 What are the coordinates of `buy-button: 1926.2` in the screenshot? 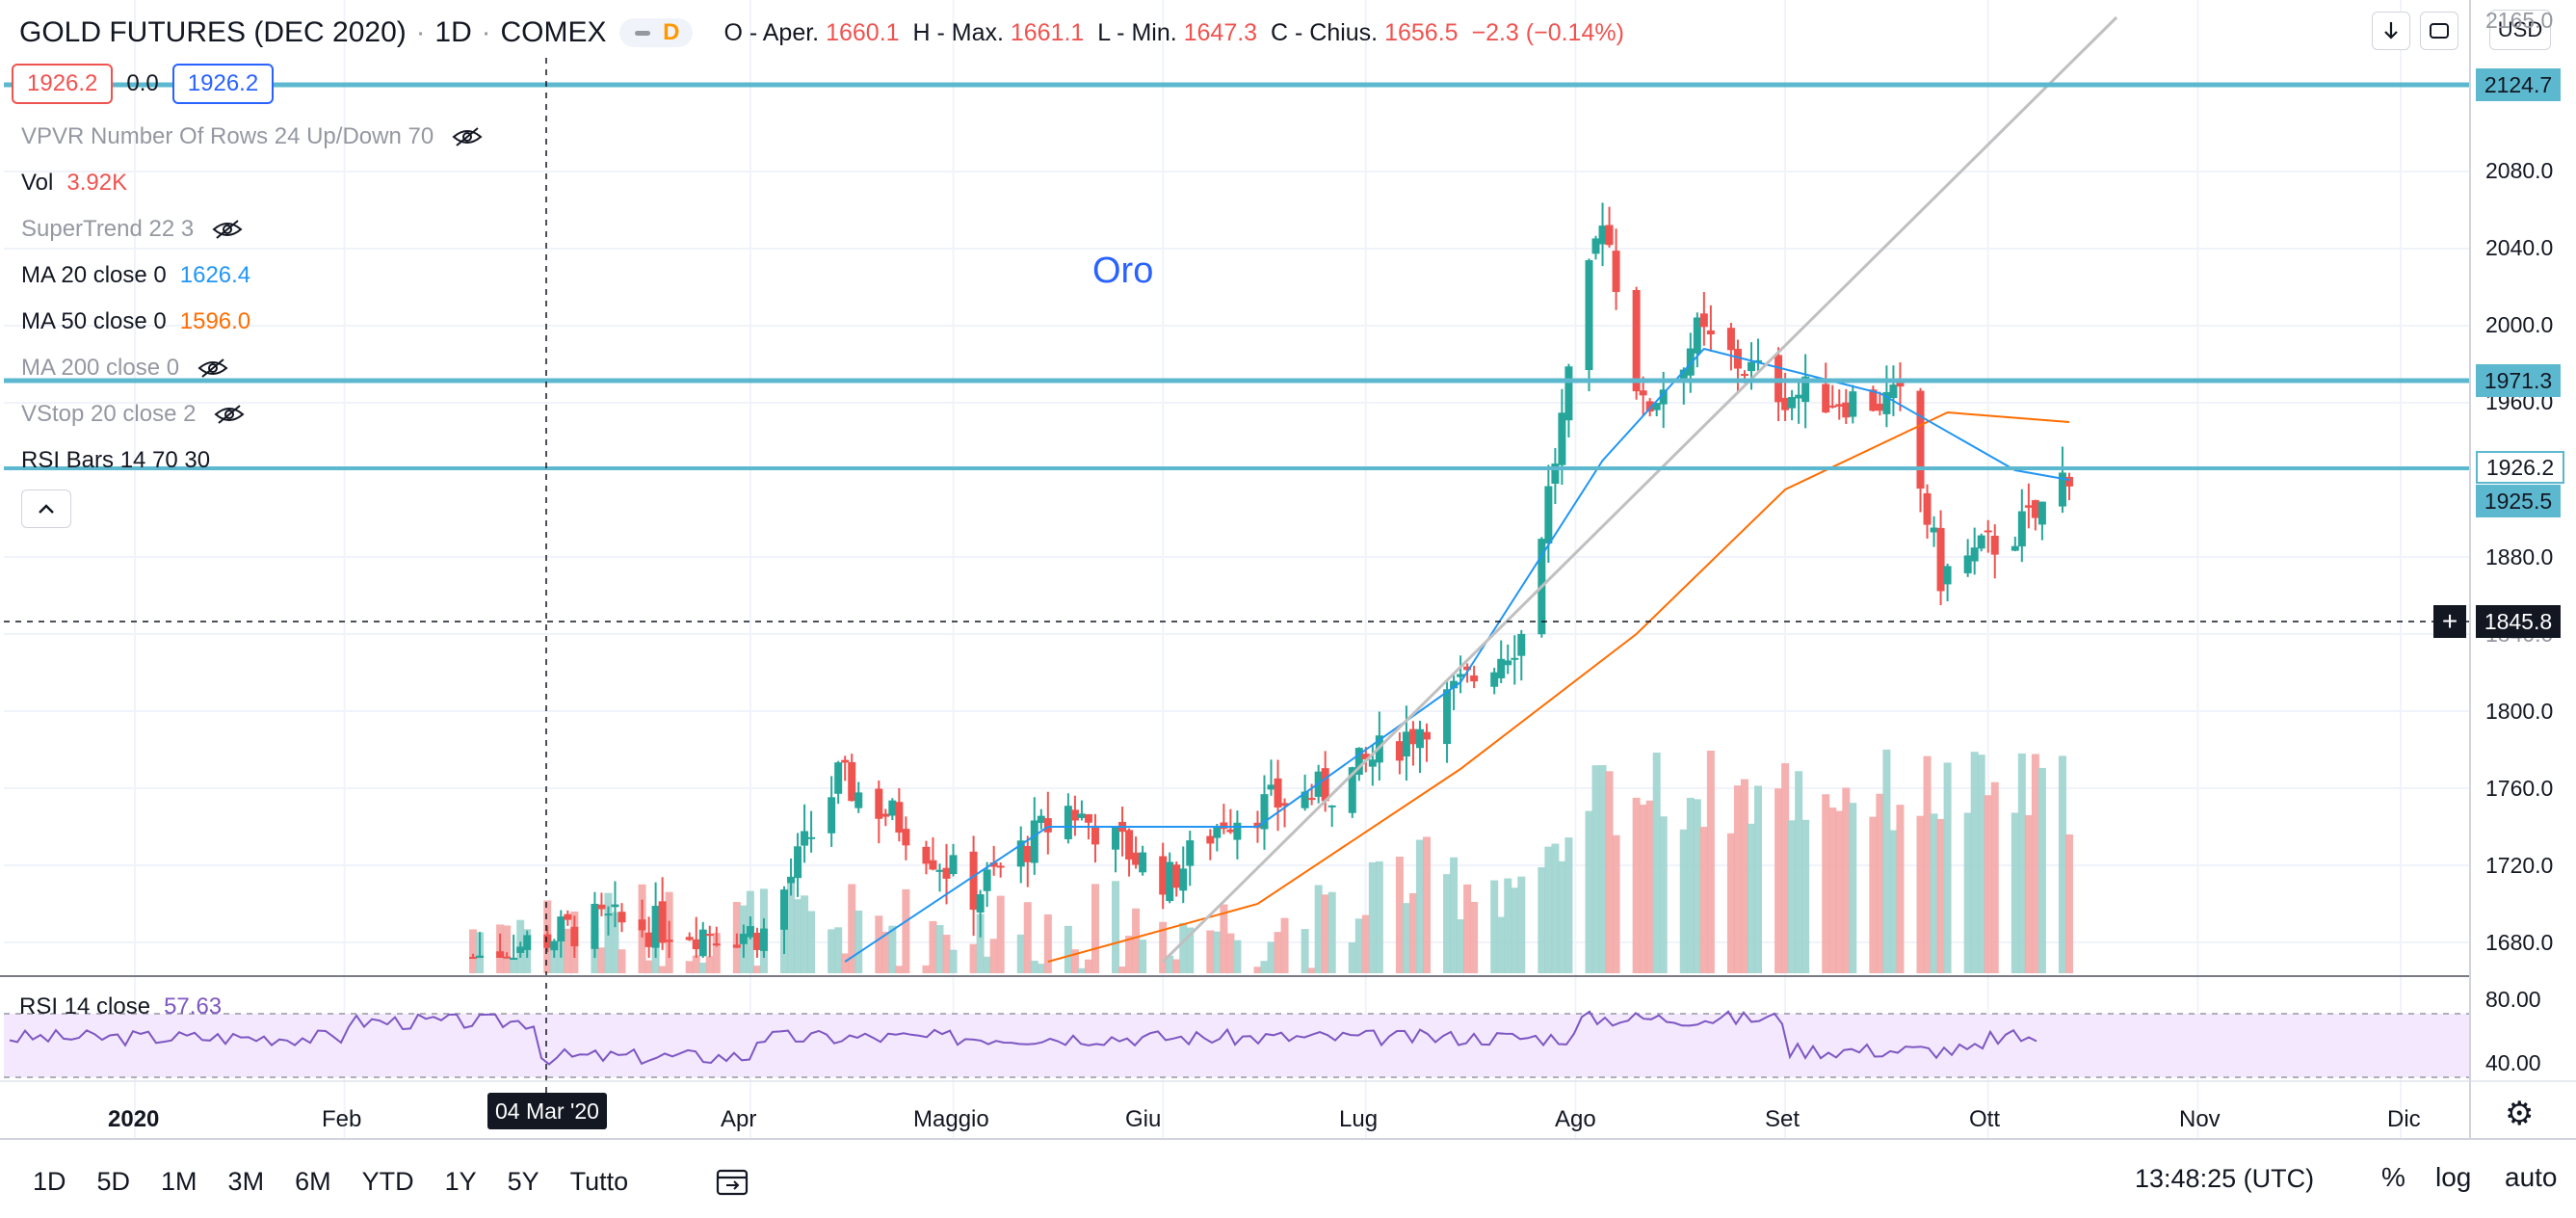 It's located at (223, 84).